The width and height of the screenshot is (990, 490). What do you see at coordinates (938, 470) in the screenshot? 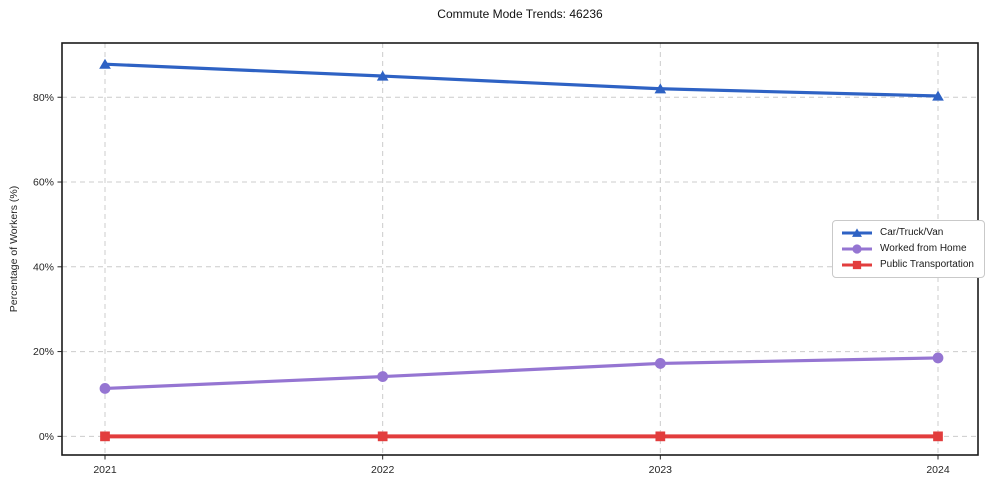
I see `x-tick-label: 2024` at bounding box center [938, 470].